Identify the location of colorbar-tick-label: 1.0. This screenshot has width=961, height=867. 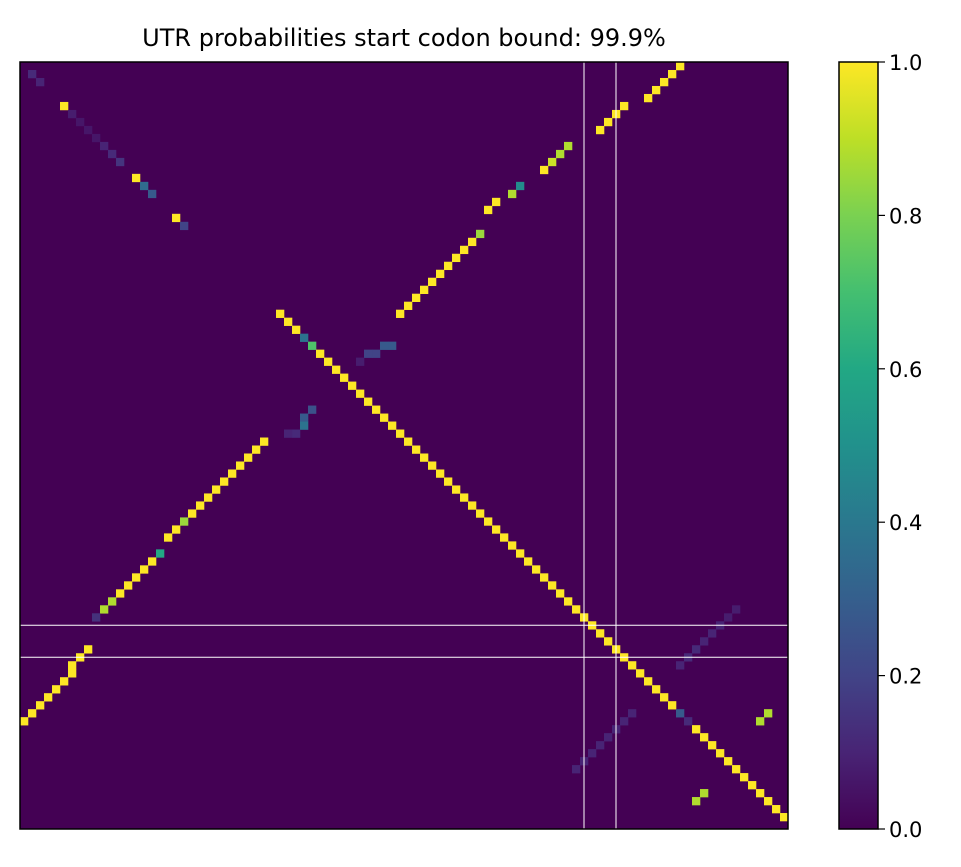
(905, 63).